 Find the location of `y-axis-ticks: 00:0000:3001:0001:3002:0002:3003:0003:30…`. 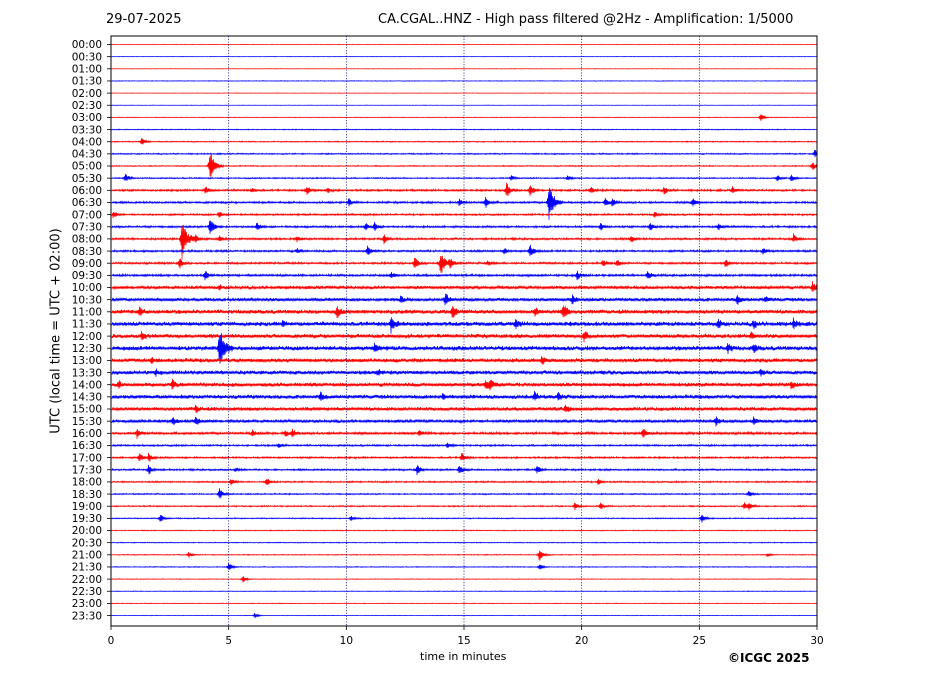

y-axis-ticks: 00:0000:3001:0001:3002:0002:3003:0003:30… is located at coordinates (91, 330).